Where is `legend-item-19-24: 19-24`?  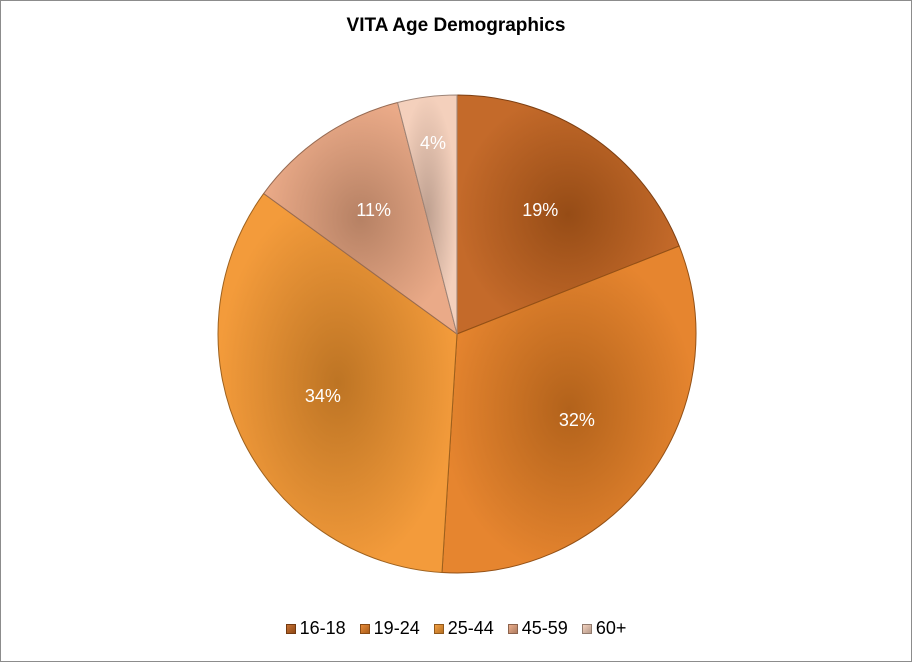 legend-item-19-24: 19-24 is located at coordinates (389, 628).